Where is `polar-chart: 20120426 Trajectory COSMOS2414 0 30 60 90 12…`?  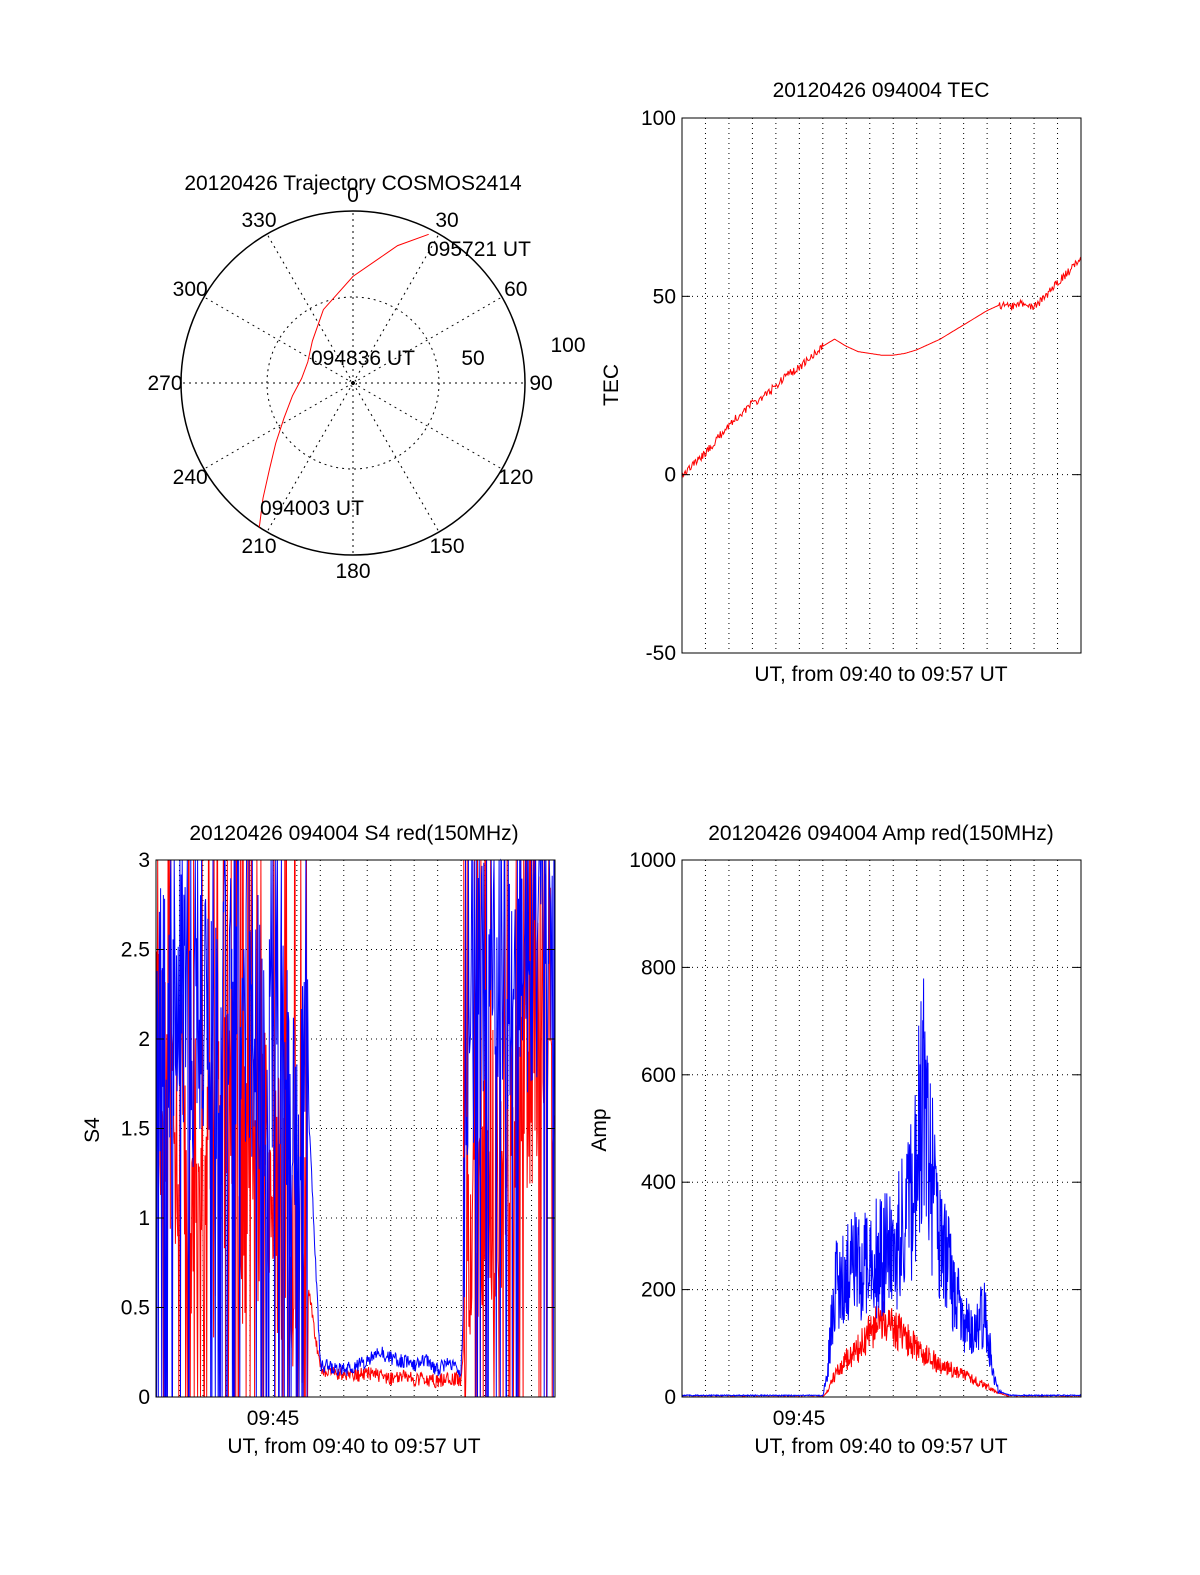 polar-chart: 20120426 Trajectory COSMOS2414 0 30 60 90 12… is located at coordinates (366, 377).